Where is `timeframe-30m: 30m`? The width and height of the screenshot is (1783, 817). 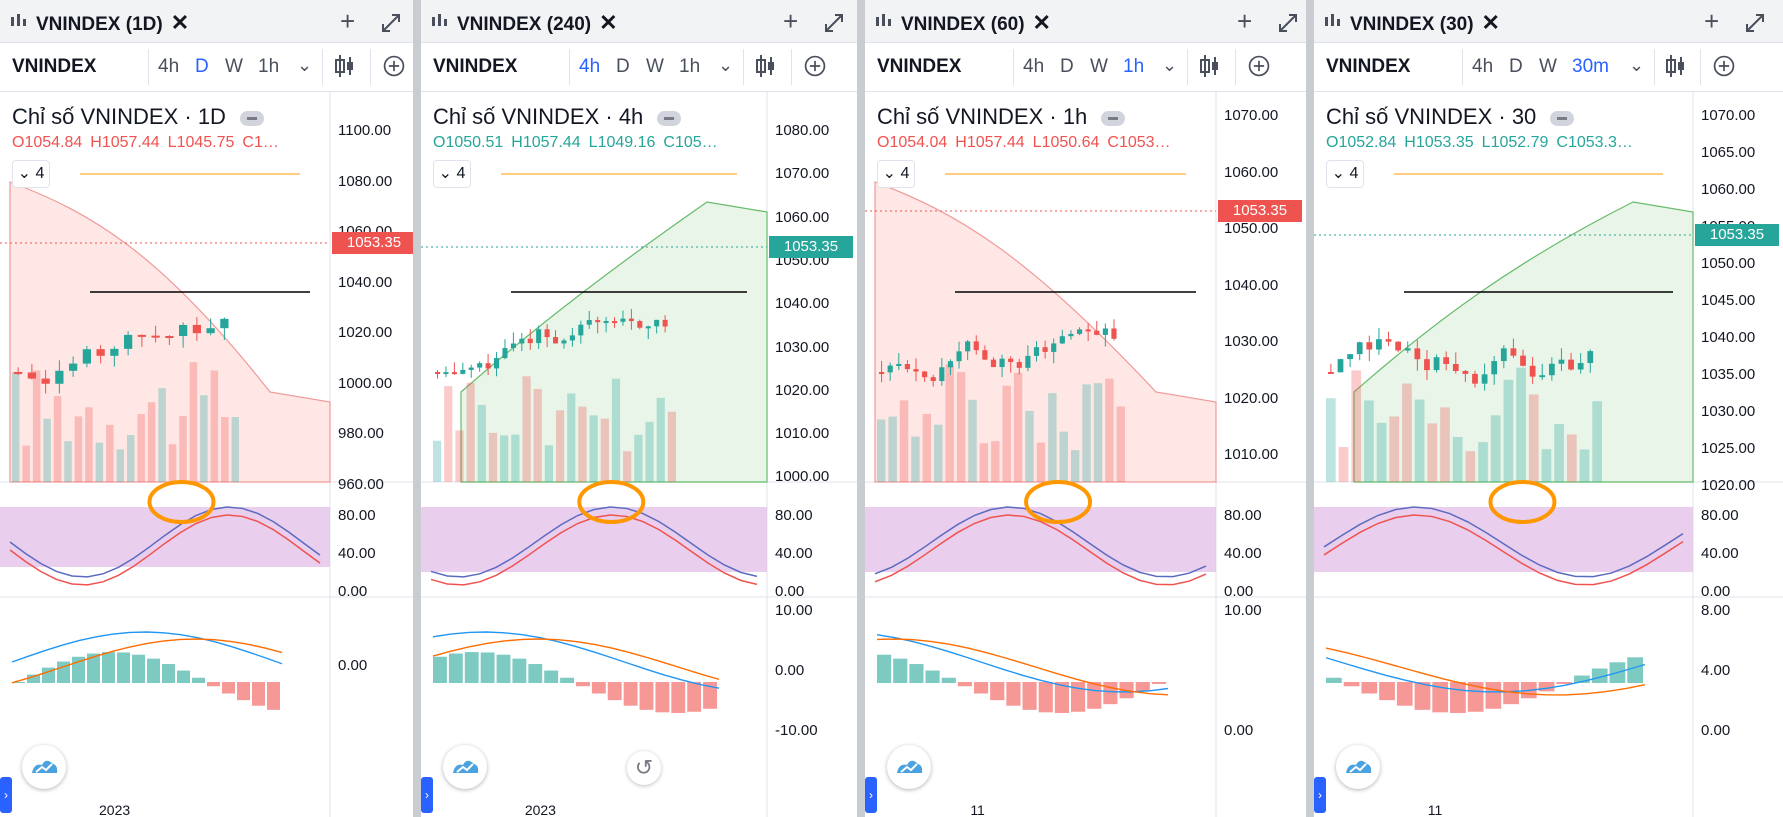
timeframe-30m: 30m is located at coordinates (1590, 66).